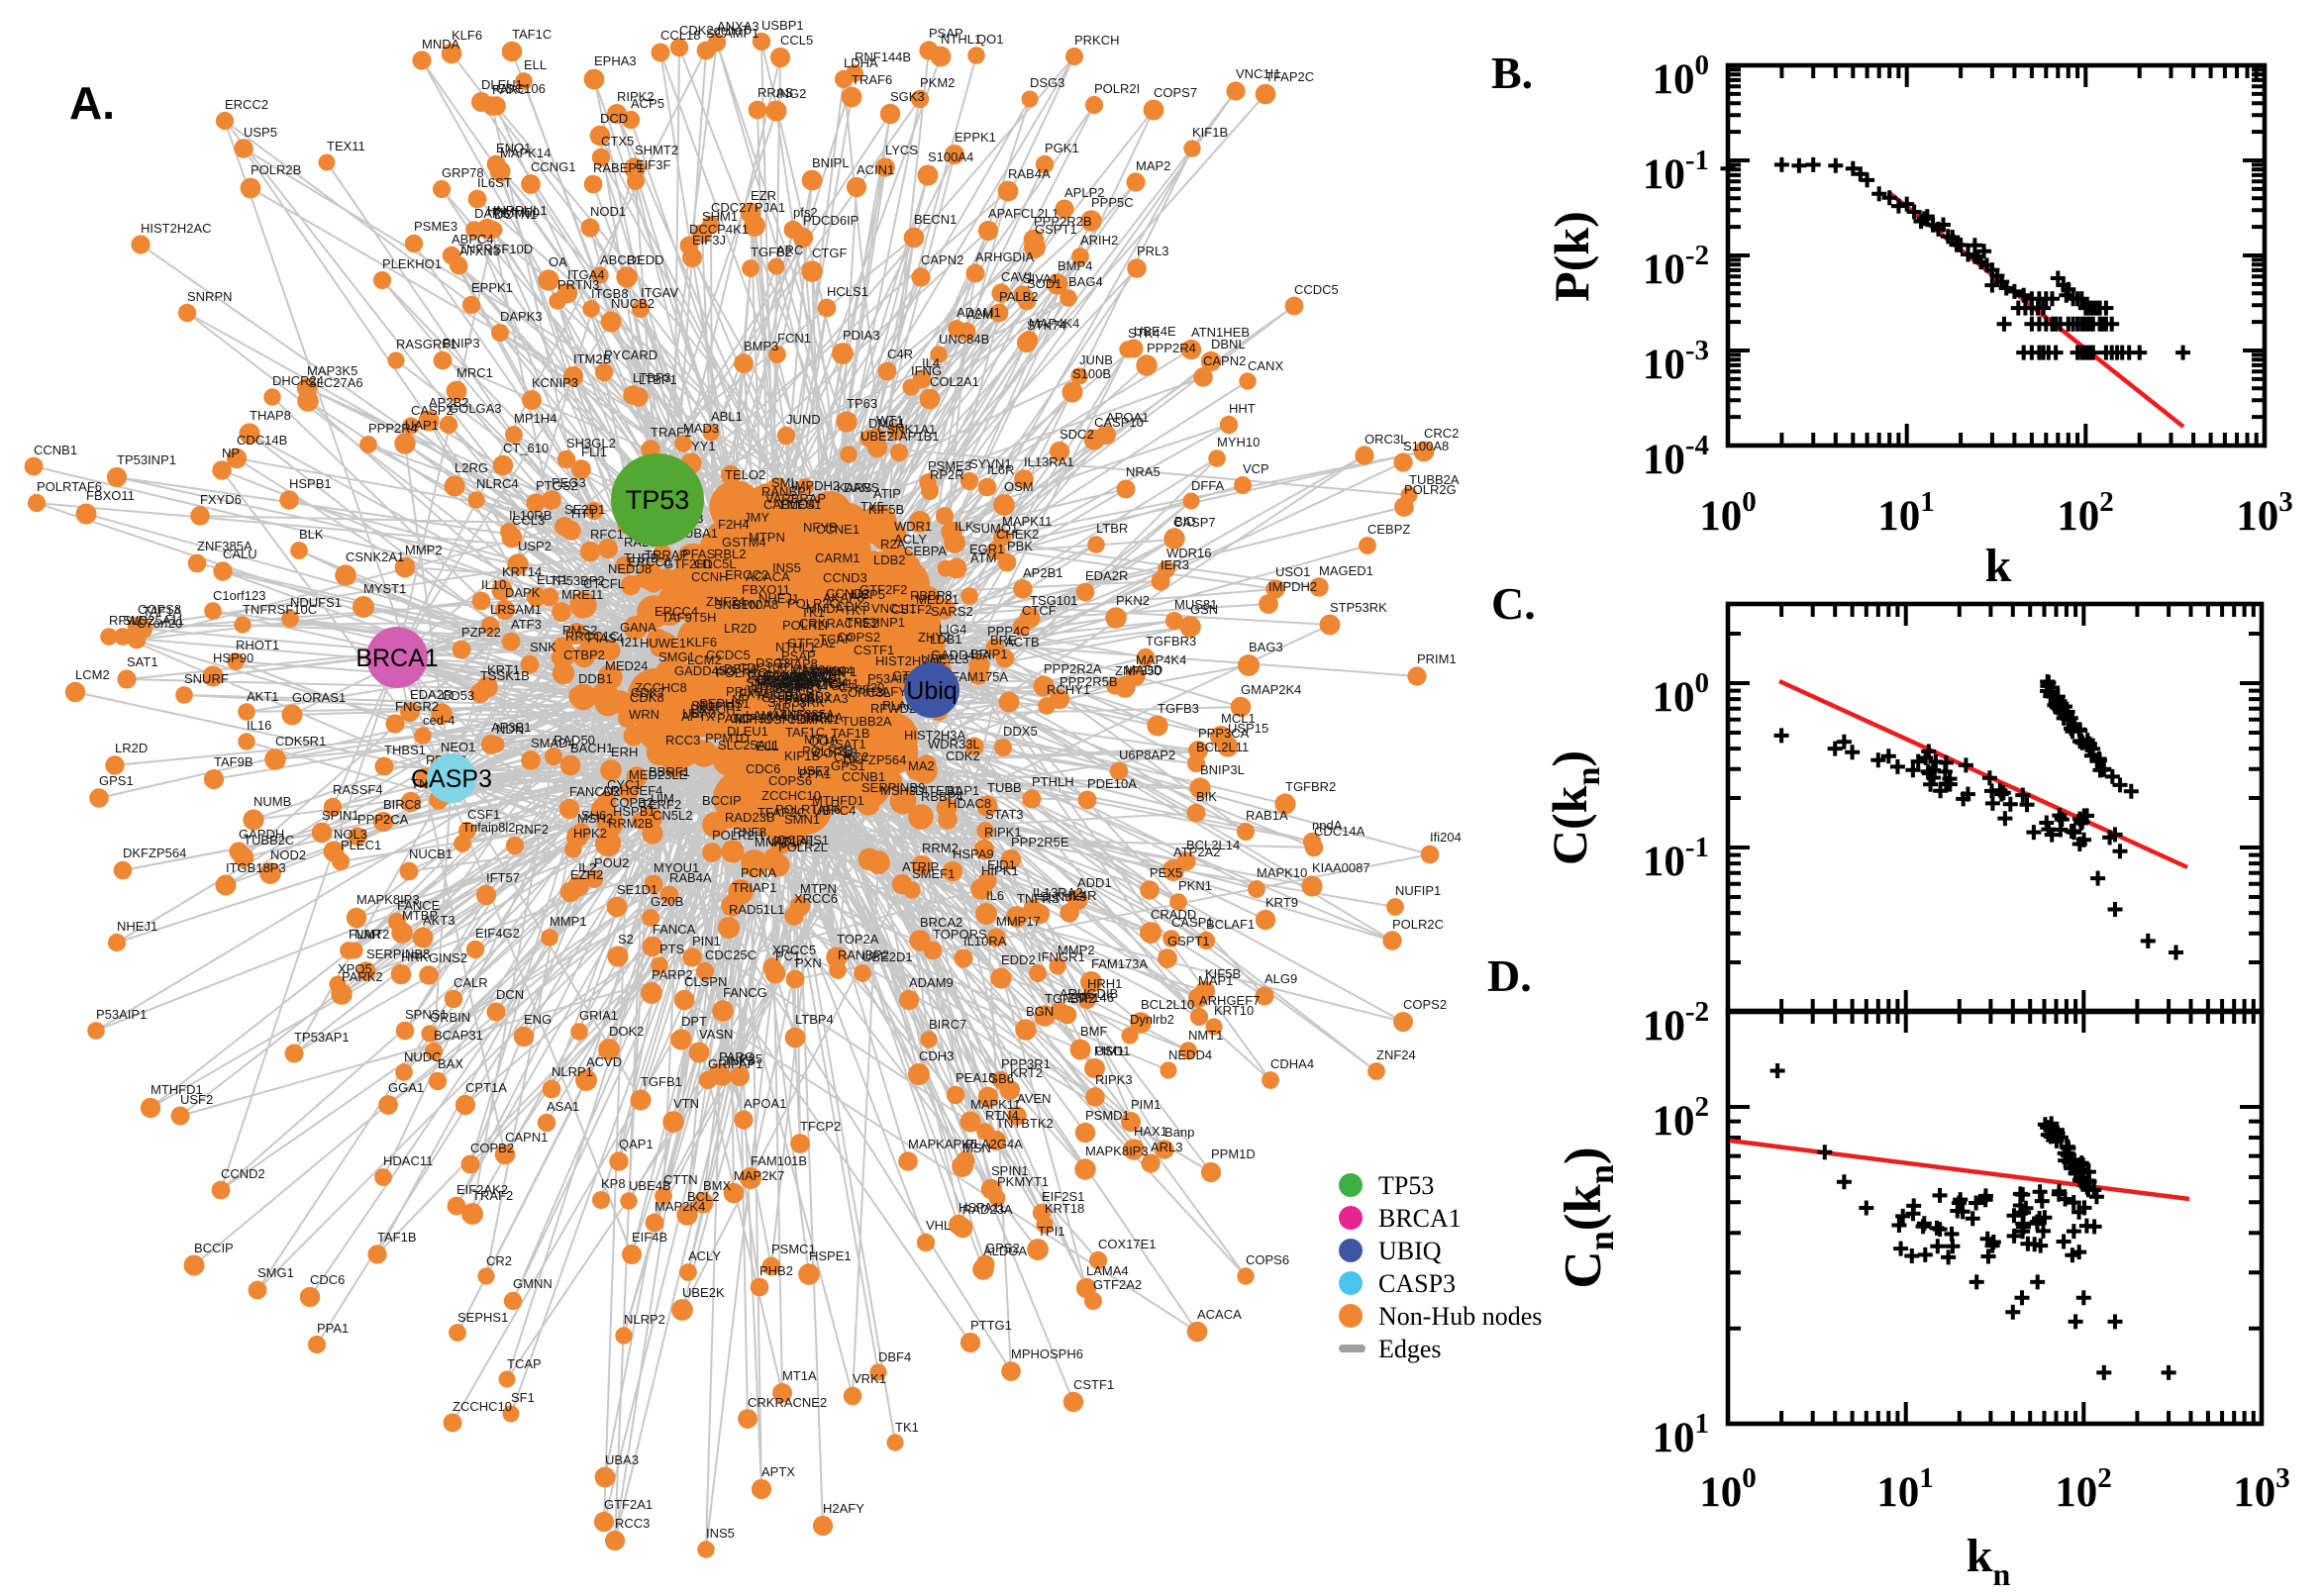 Image resolution: width=2323 pixels, height=1596 pixels. I want to click on svg-text: PXN, so click(808, 962).